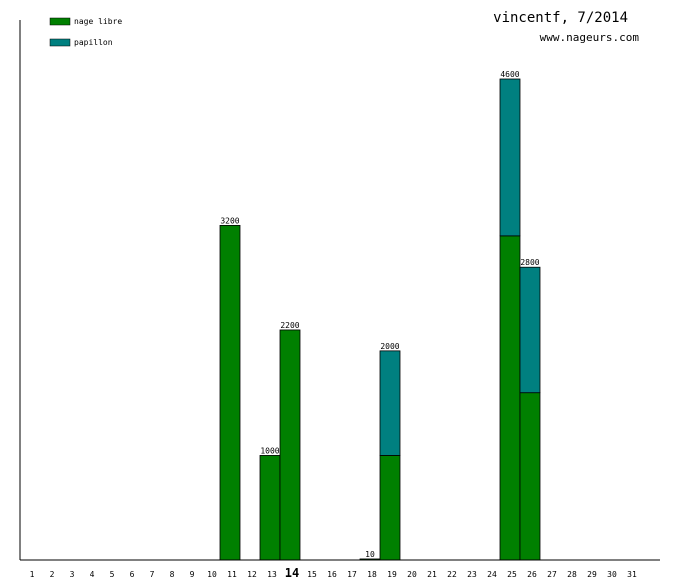  Describe the element at coordinates (93, 42) in the screenshot. I see `legend-label-papillon: papillon` at that location.